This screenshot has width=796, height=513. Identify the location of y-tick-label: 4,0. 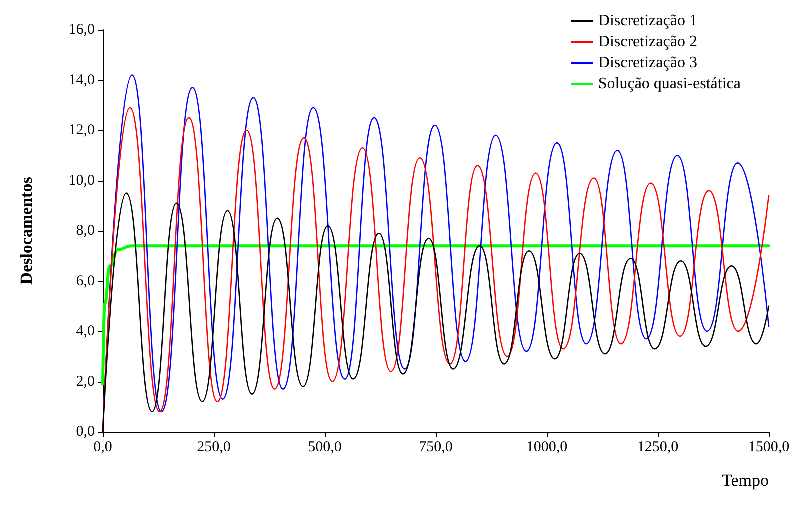
(85, 332).